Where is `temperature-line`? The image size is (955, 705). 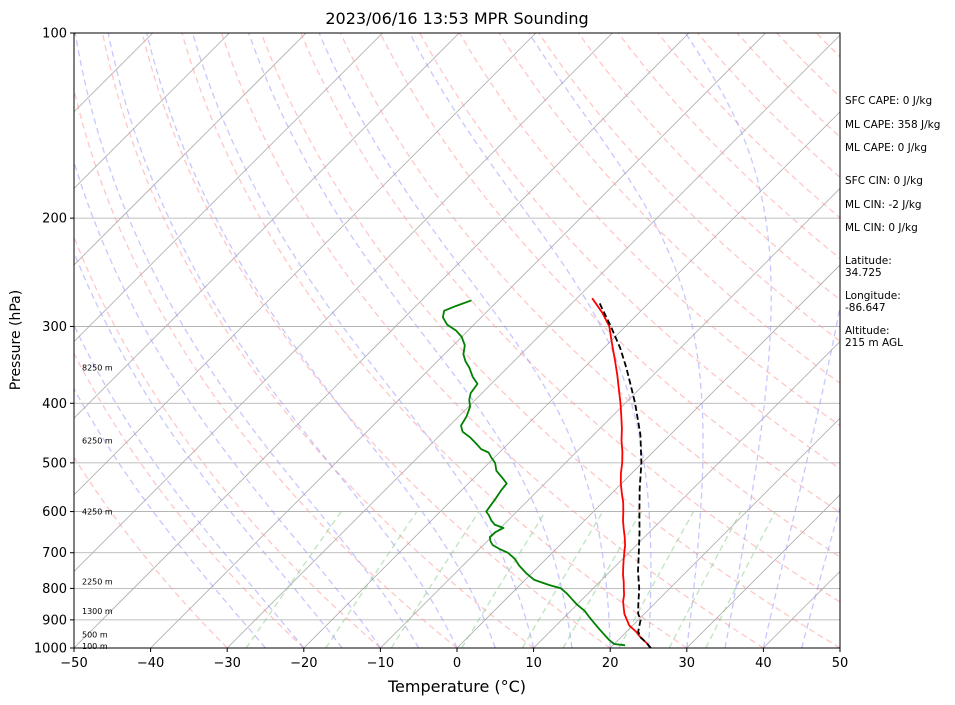
temperature-line is located at coordinates (621, 472).